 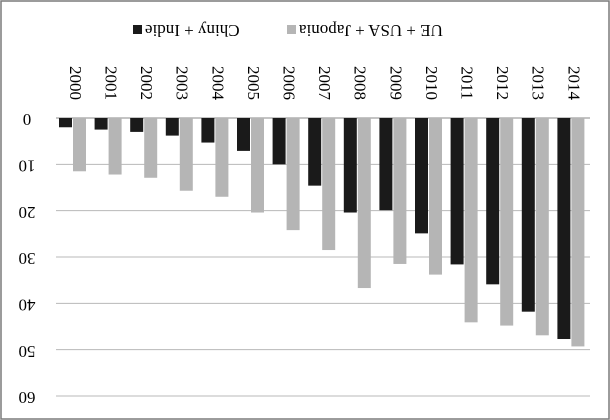 What do you see at coordinates (471, 220) in the screenshot?
I see `bar-ue-usa-japonia-2011` at bounding box center [471, 220].